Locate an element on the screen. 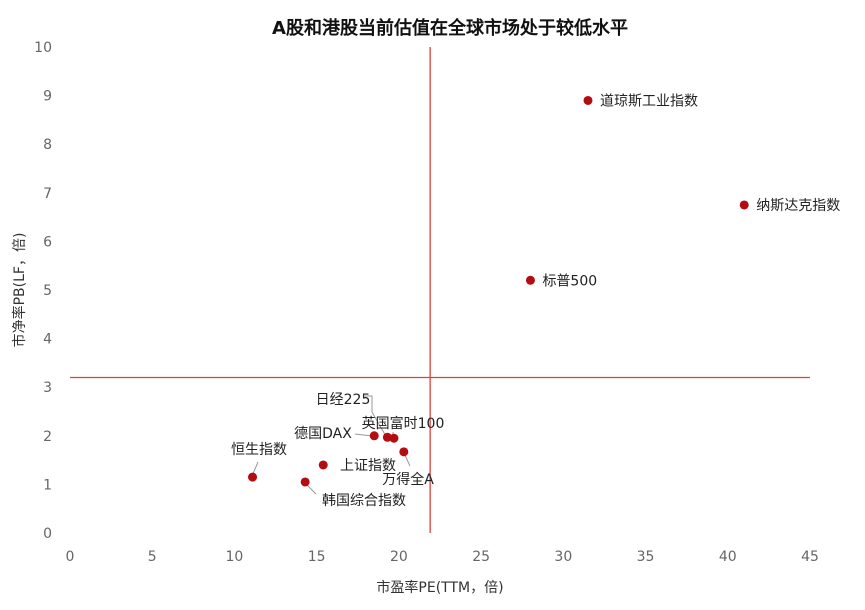 Image resolution: width=865 pixels, height=610 pixels. point-label: 英国富时100 is located at coordinates (403, 423).